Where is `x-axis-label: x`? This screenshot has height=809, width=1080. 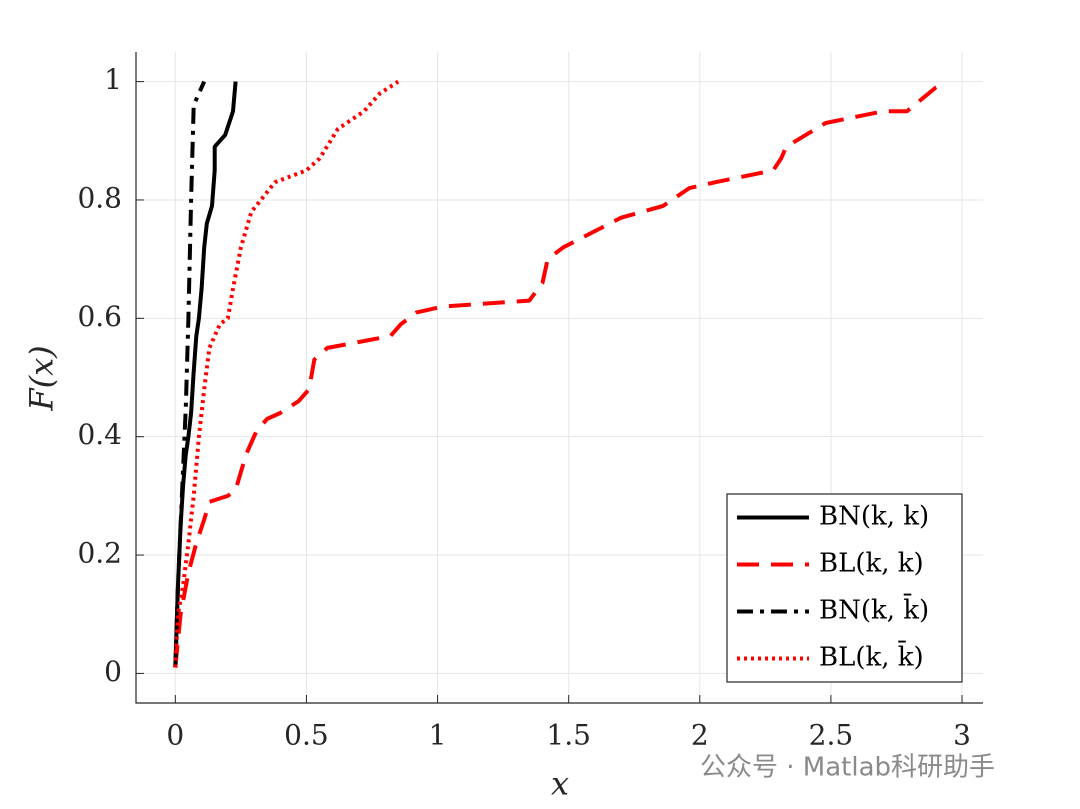
x-axis-label: x is located at coordinates (560, 784).